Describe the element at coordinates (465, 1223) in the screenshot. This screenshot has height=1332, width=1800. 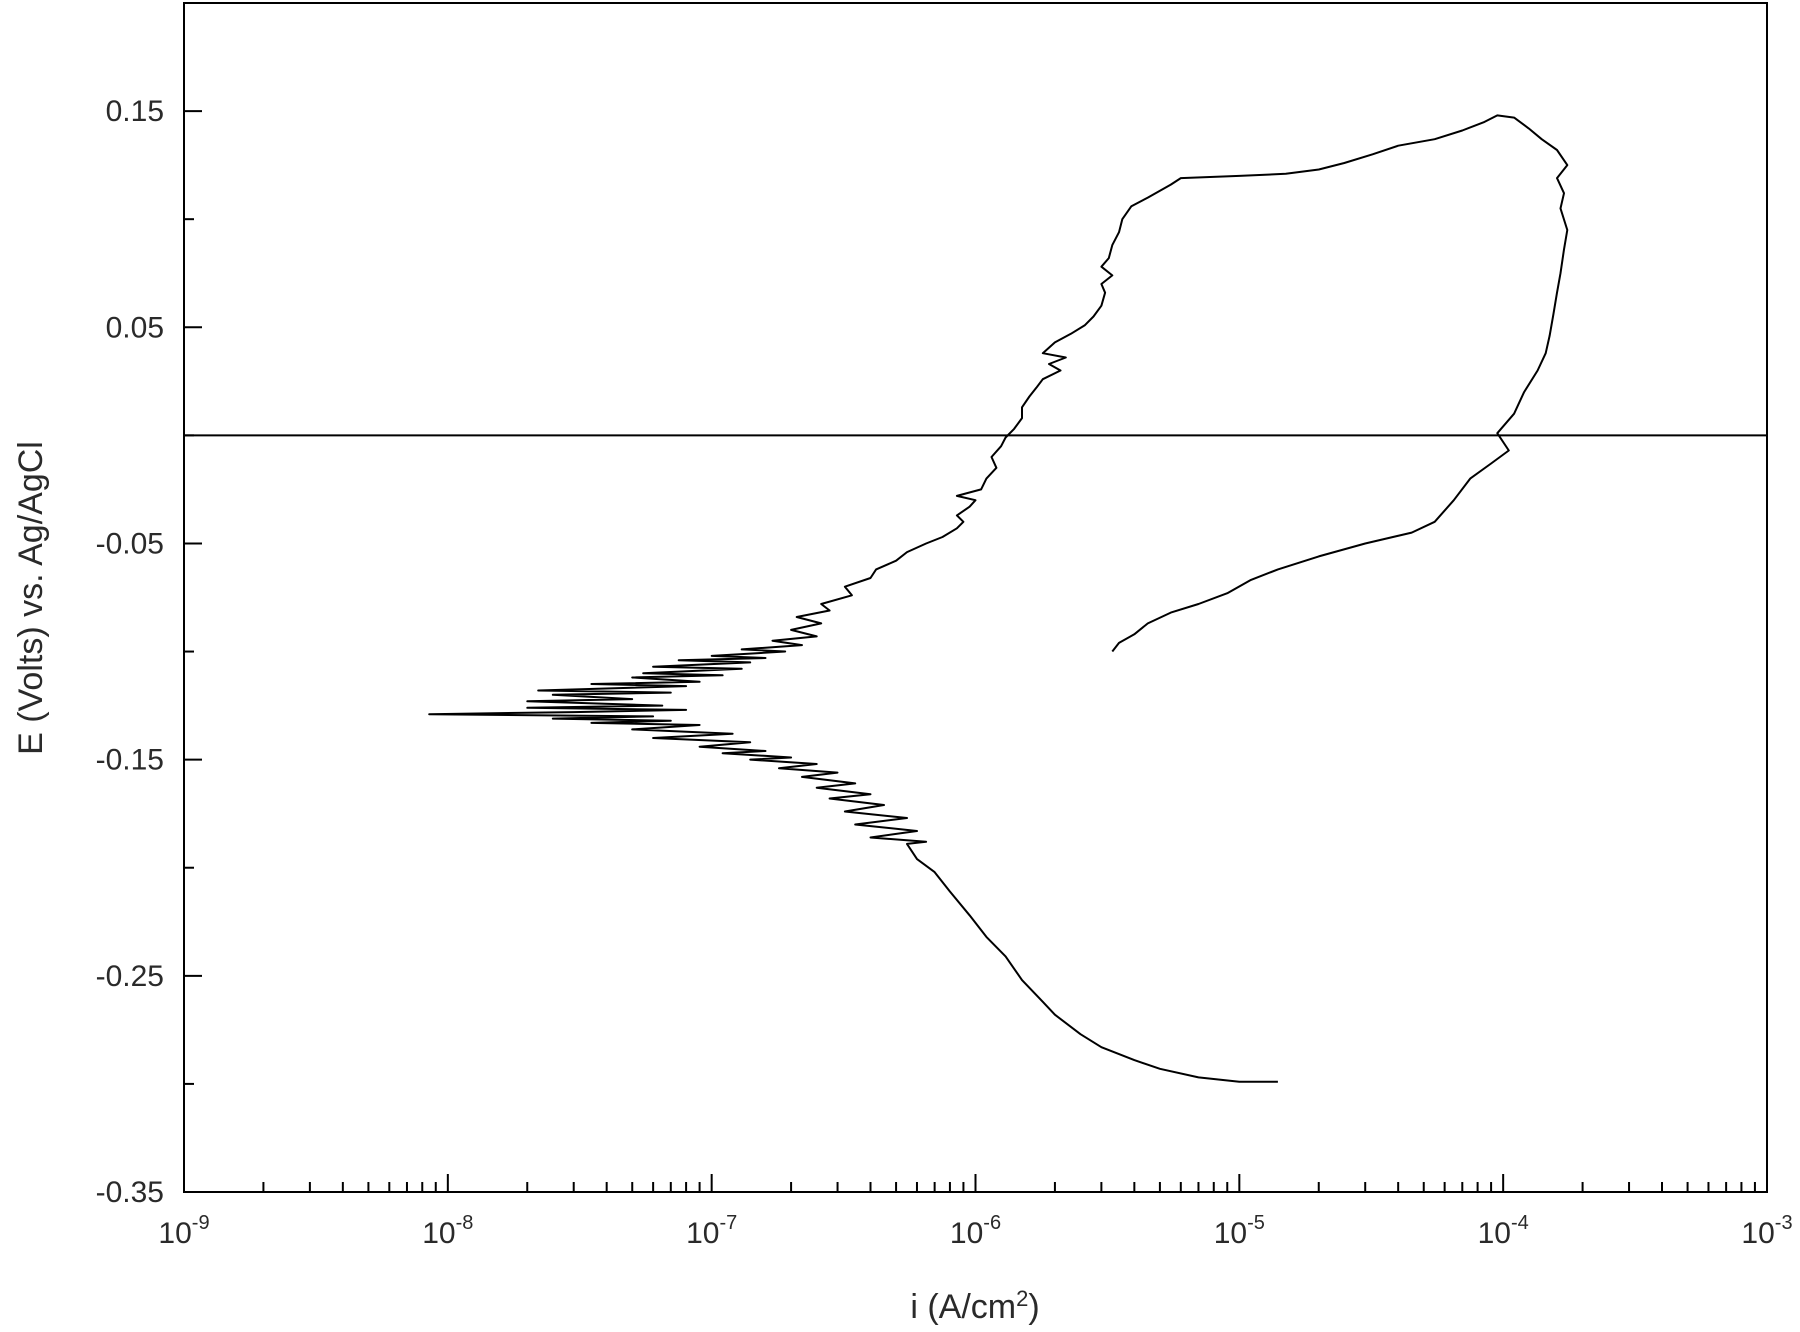
I see `x-tick-exponent: -8` at that location.